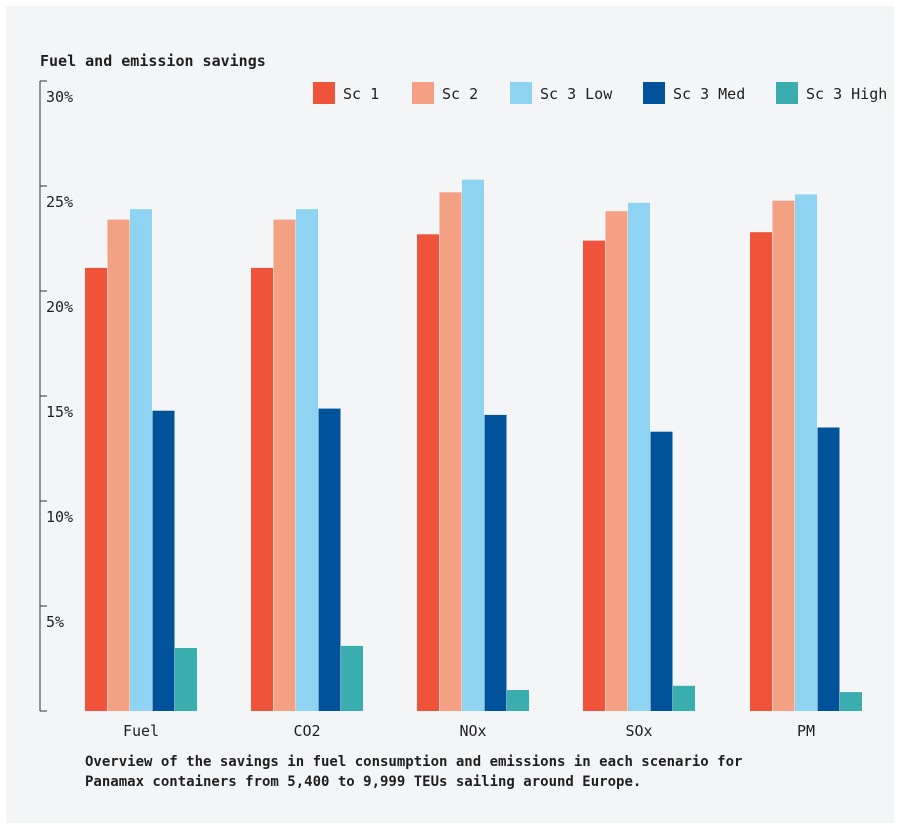 The width and height of the screenshot is (900, 829). Describe the element at coordinates (806, 452) in the screenshot. I see `bar-pm-sc-3-low` at that location.